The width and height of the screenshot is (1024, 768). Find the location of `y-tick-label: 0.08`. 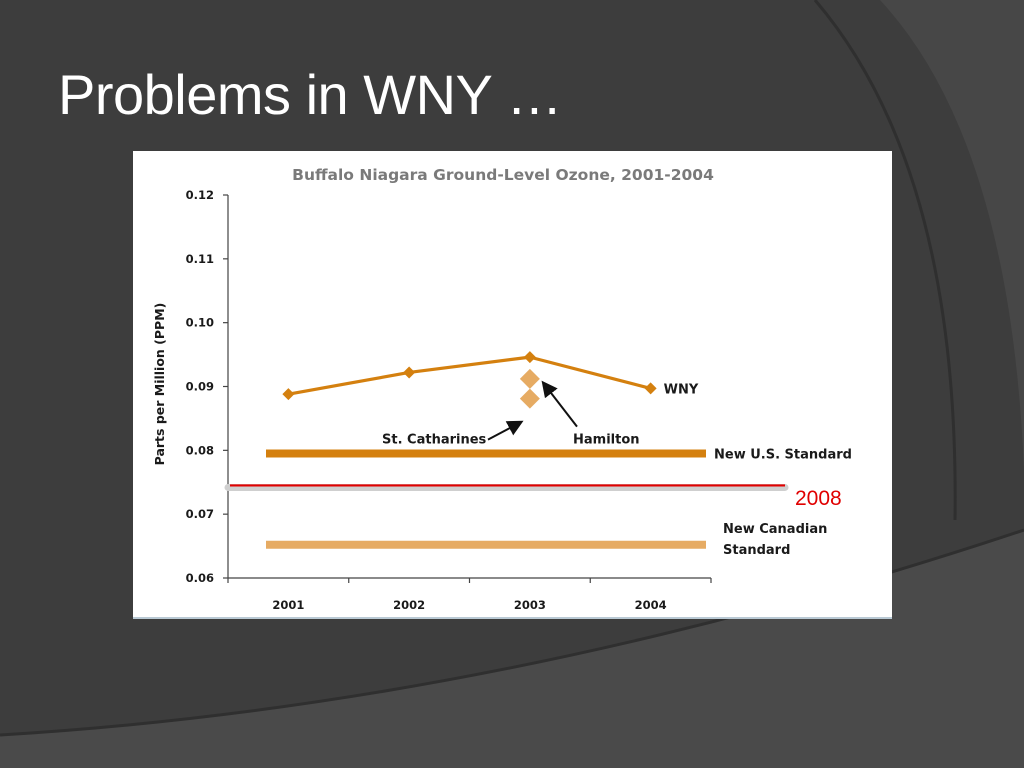

y-tick-label: 0.08 is located at coordinates (200, 450).